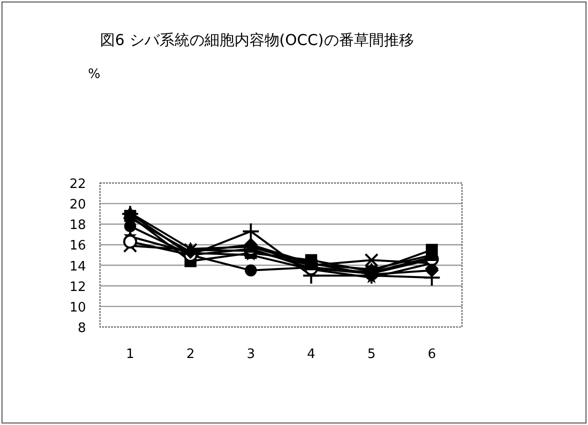 The width and height of the screenshot is (588, 425). I want to click on y-tick-label: 22, so click(77, 184).